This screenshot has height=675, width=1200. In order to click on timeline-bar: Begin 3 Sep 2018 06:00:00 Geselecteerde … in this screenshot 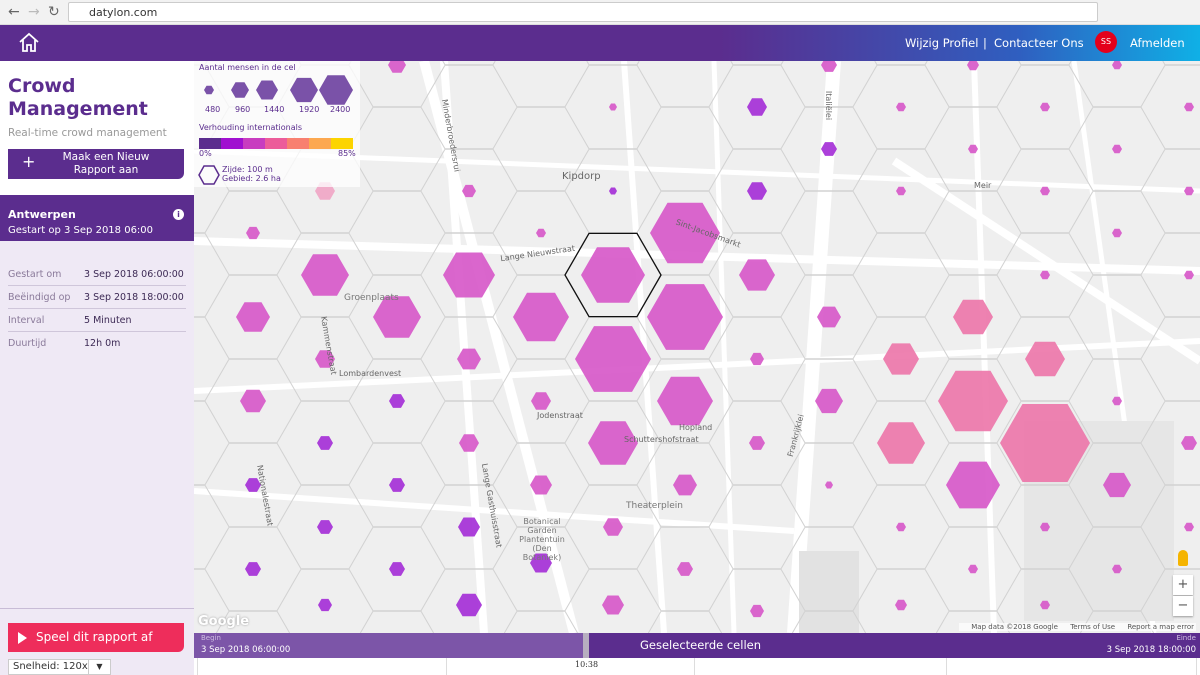, I will do `click(697, 645)`.